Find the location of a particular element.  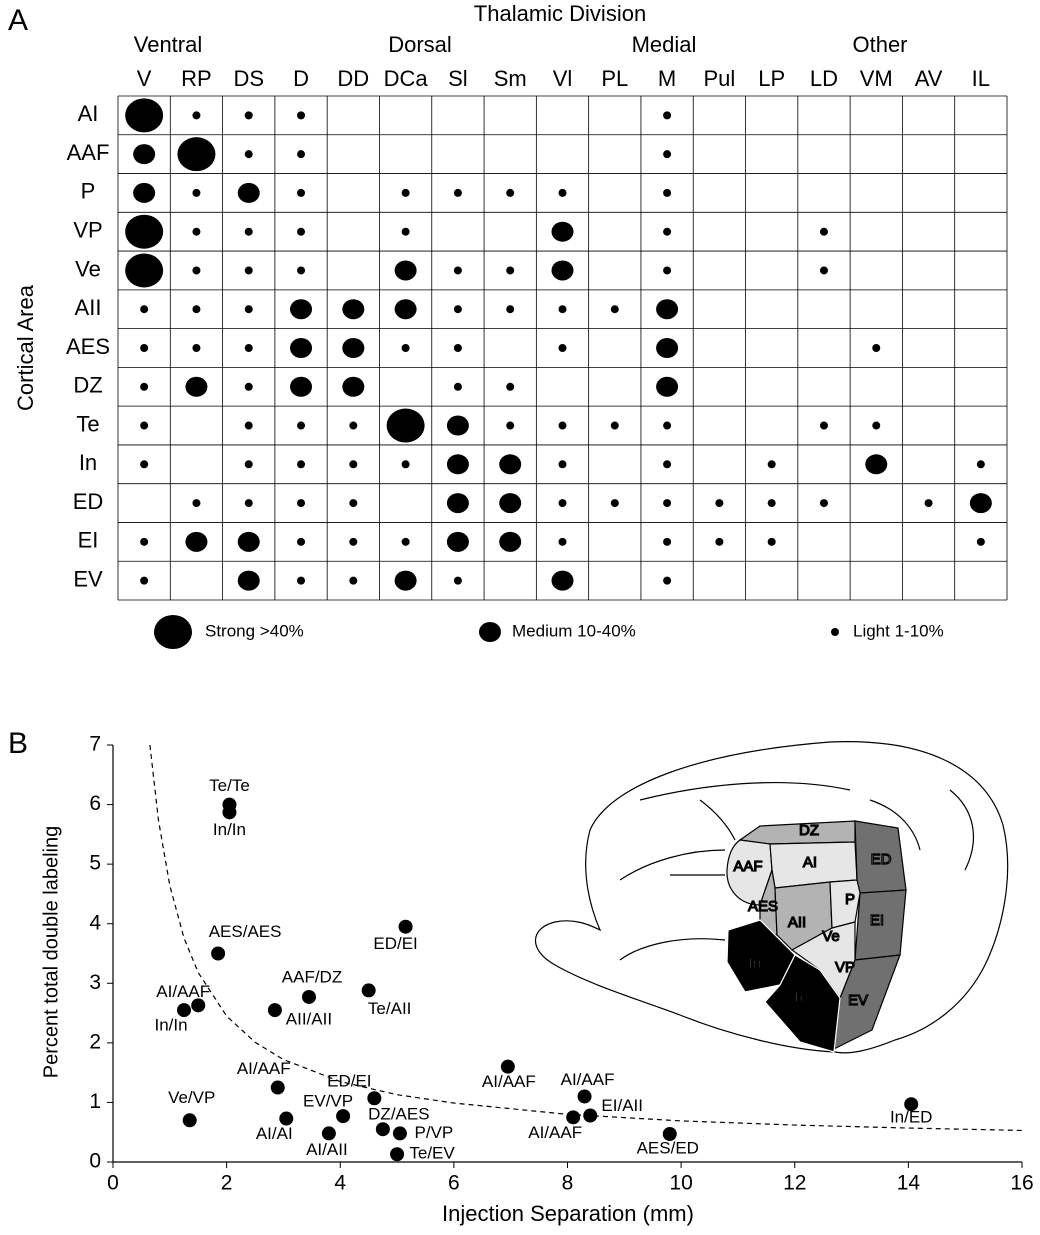

point-label: Te/AII is located at coordinates (389, 1008).